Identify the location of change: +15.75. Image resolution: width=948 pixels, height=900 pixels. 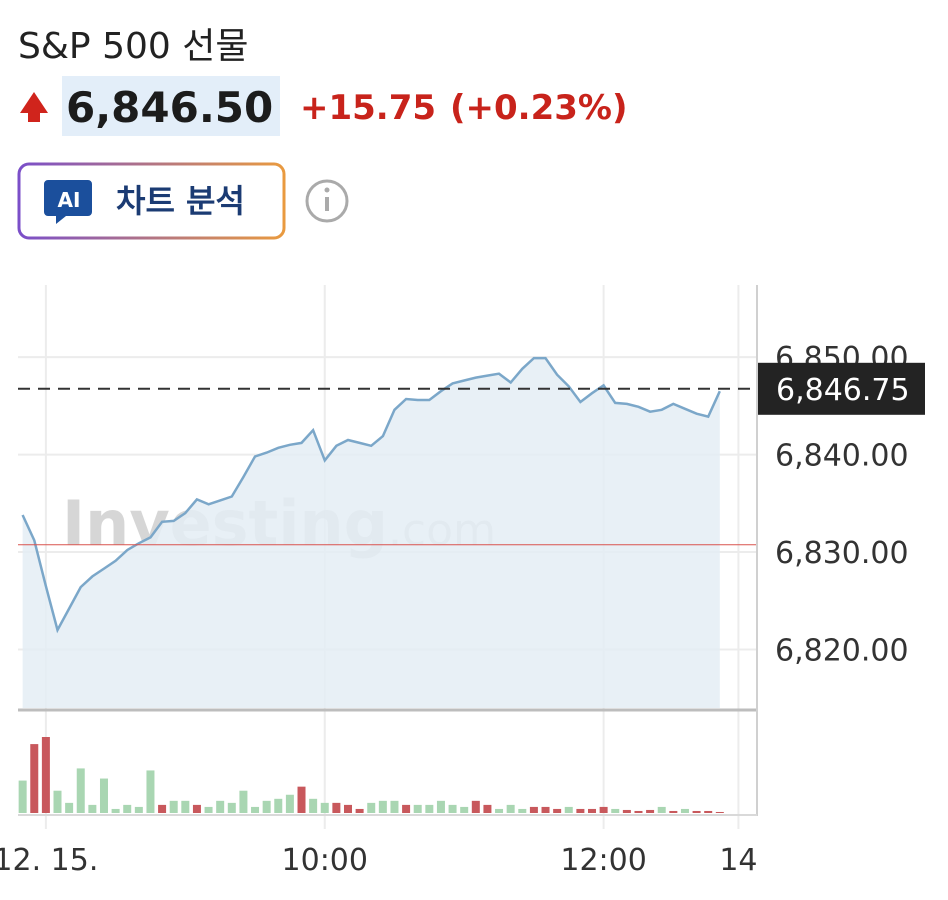
(368, 108).